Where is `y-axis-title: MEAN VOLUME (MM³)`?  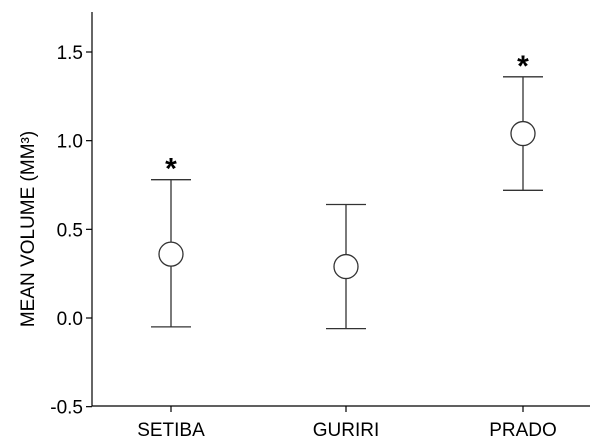 y-axis-title: MEAN VOLUME (MM³) is located at coordinates (28, 229).